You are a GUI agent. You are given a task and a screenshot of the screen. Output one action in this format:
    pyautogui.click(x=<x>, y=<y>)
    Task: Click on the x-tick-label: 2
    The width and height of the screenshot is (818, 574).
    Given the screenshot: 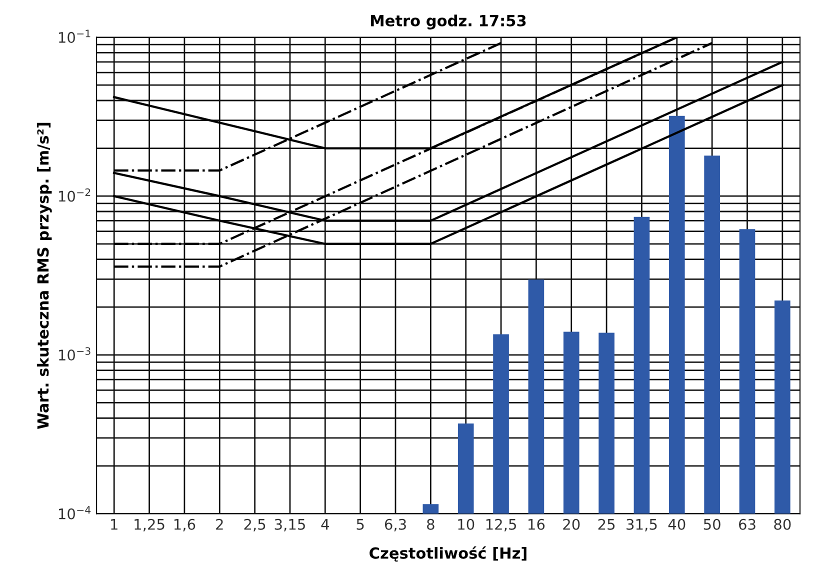 What is the action you would take?
    pyautogui.click(x=219, y=524)
    